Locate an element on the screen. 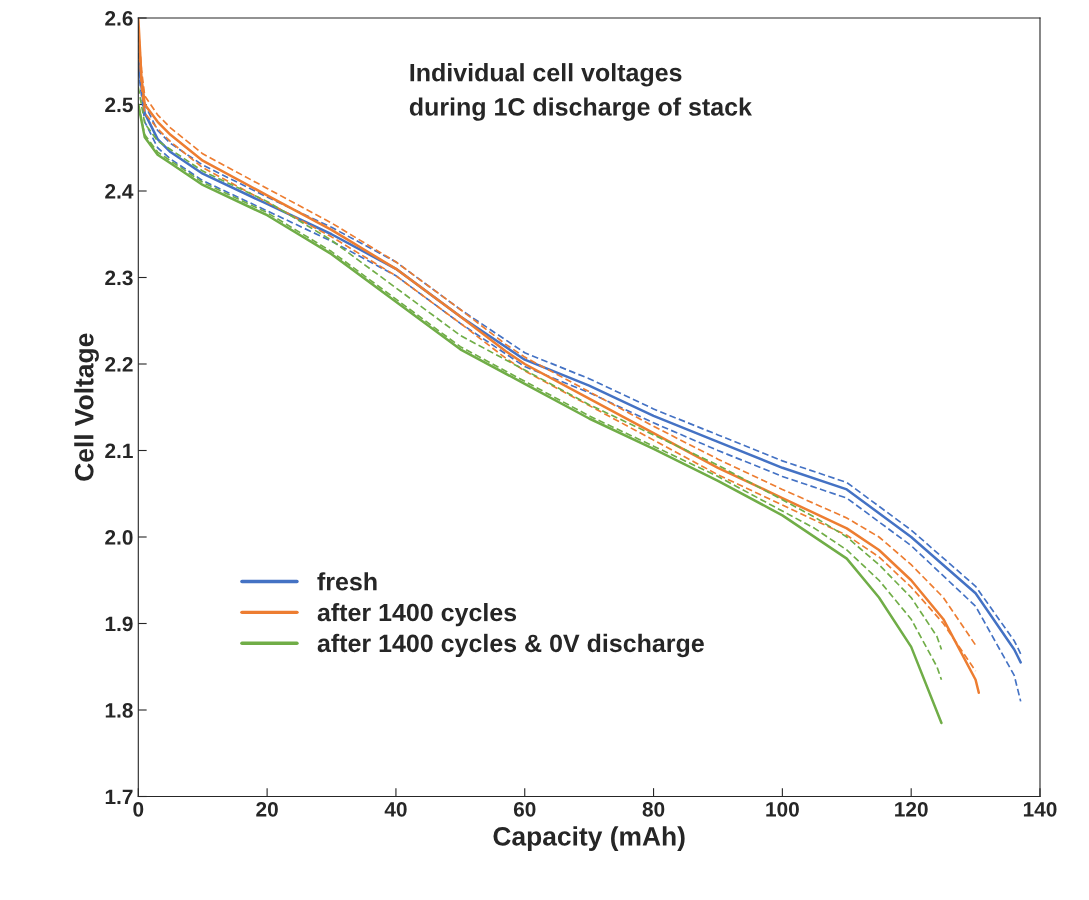  y-tick-label: 2.1 is located at coordinates (119, 451).